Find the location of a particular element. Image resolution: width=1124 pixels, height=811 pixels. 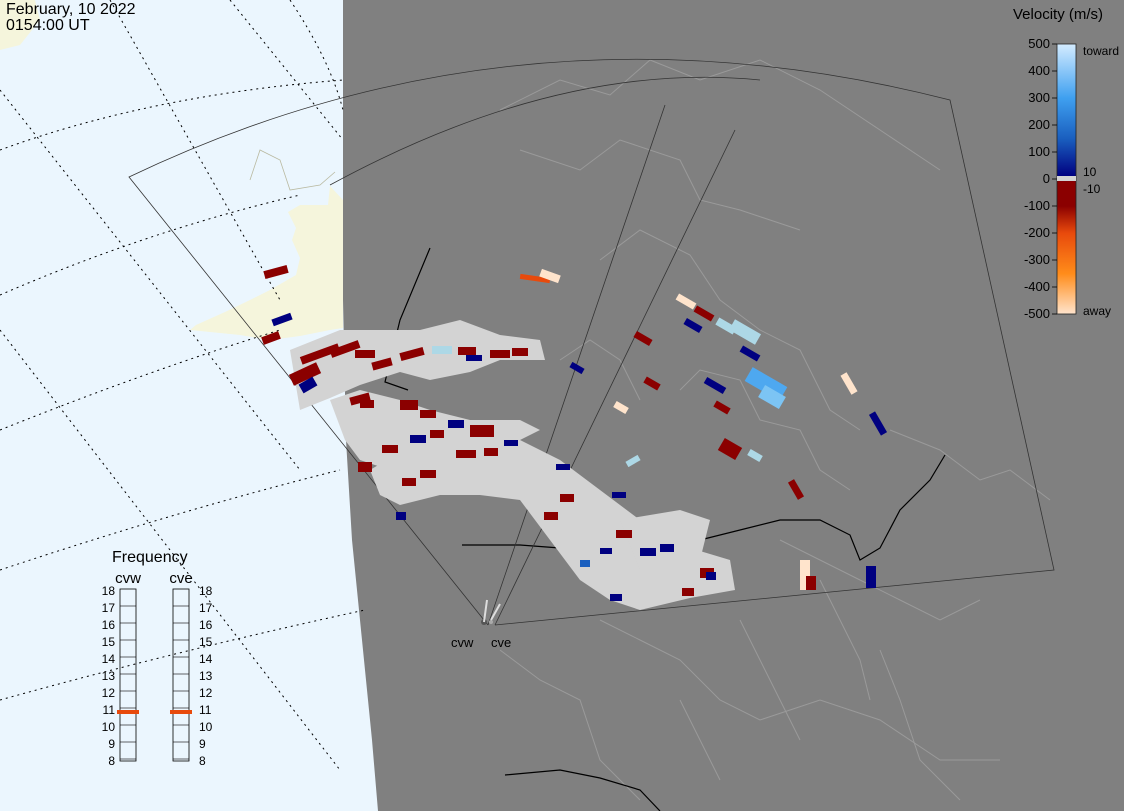

velocity-away-label: away is located at coordinates (1097, 311).